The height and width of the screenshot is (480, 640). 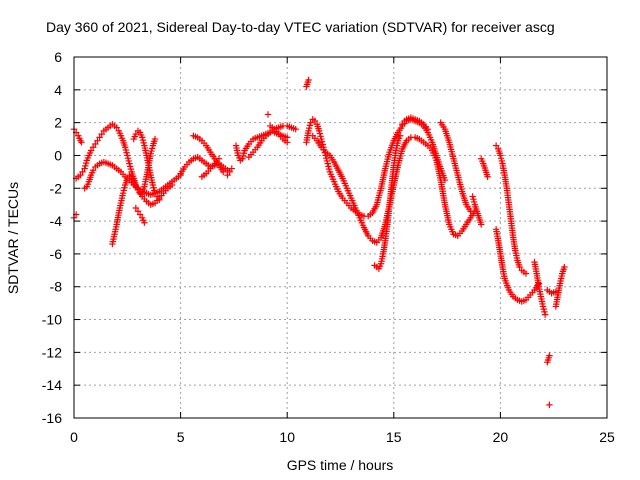 What do you see at coordinates (58, 123) in the screenshot?
I see `y-tick-label: 2` at bounding box center [58, 123].